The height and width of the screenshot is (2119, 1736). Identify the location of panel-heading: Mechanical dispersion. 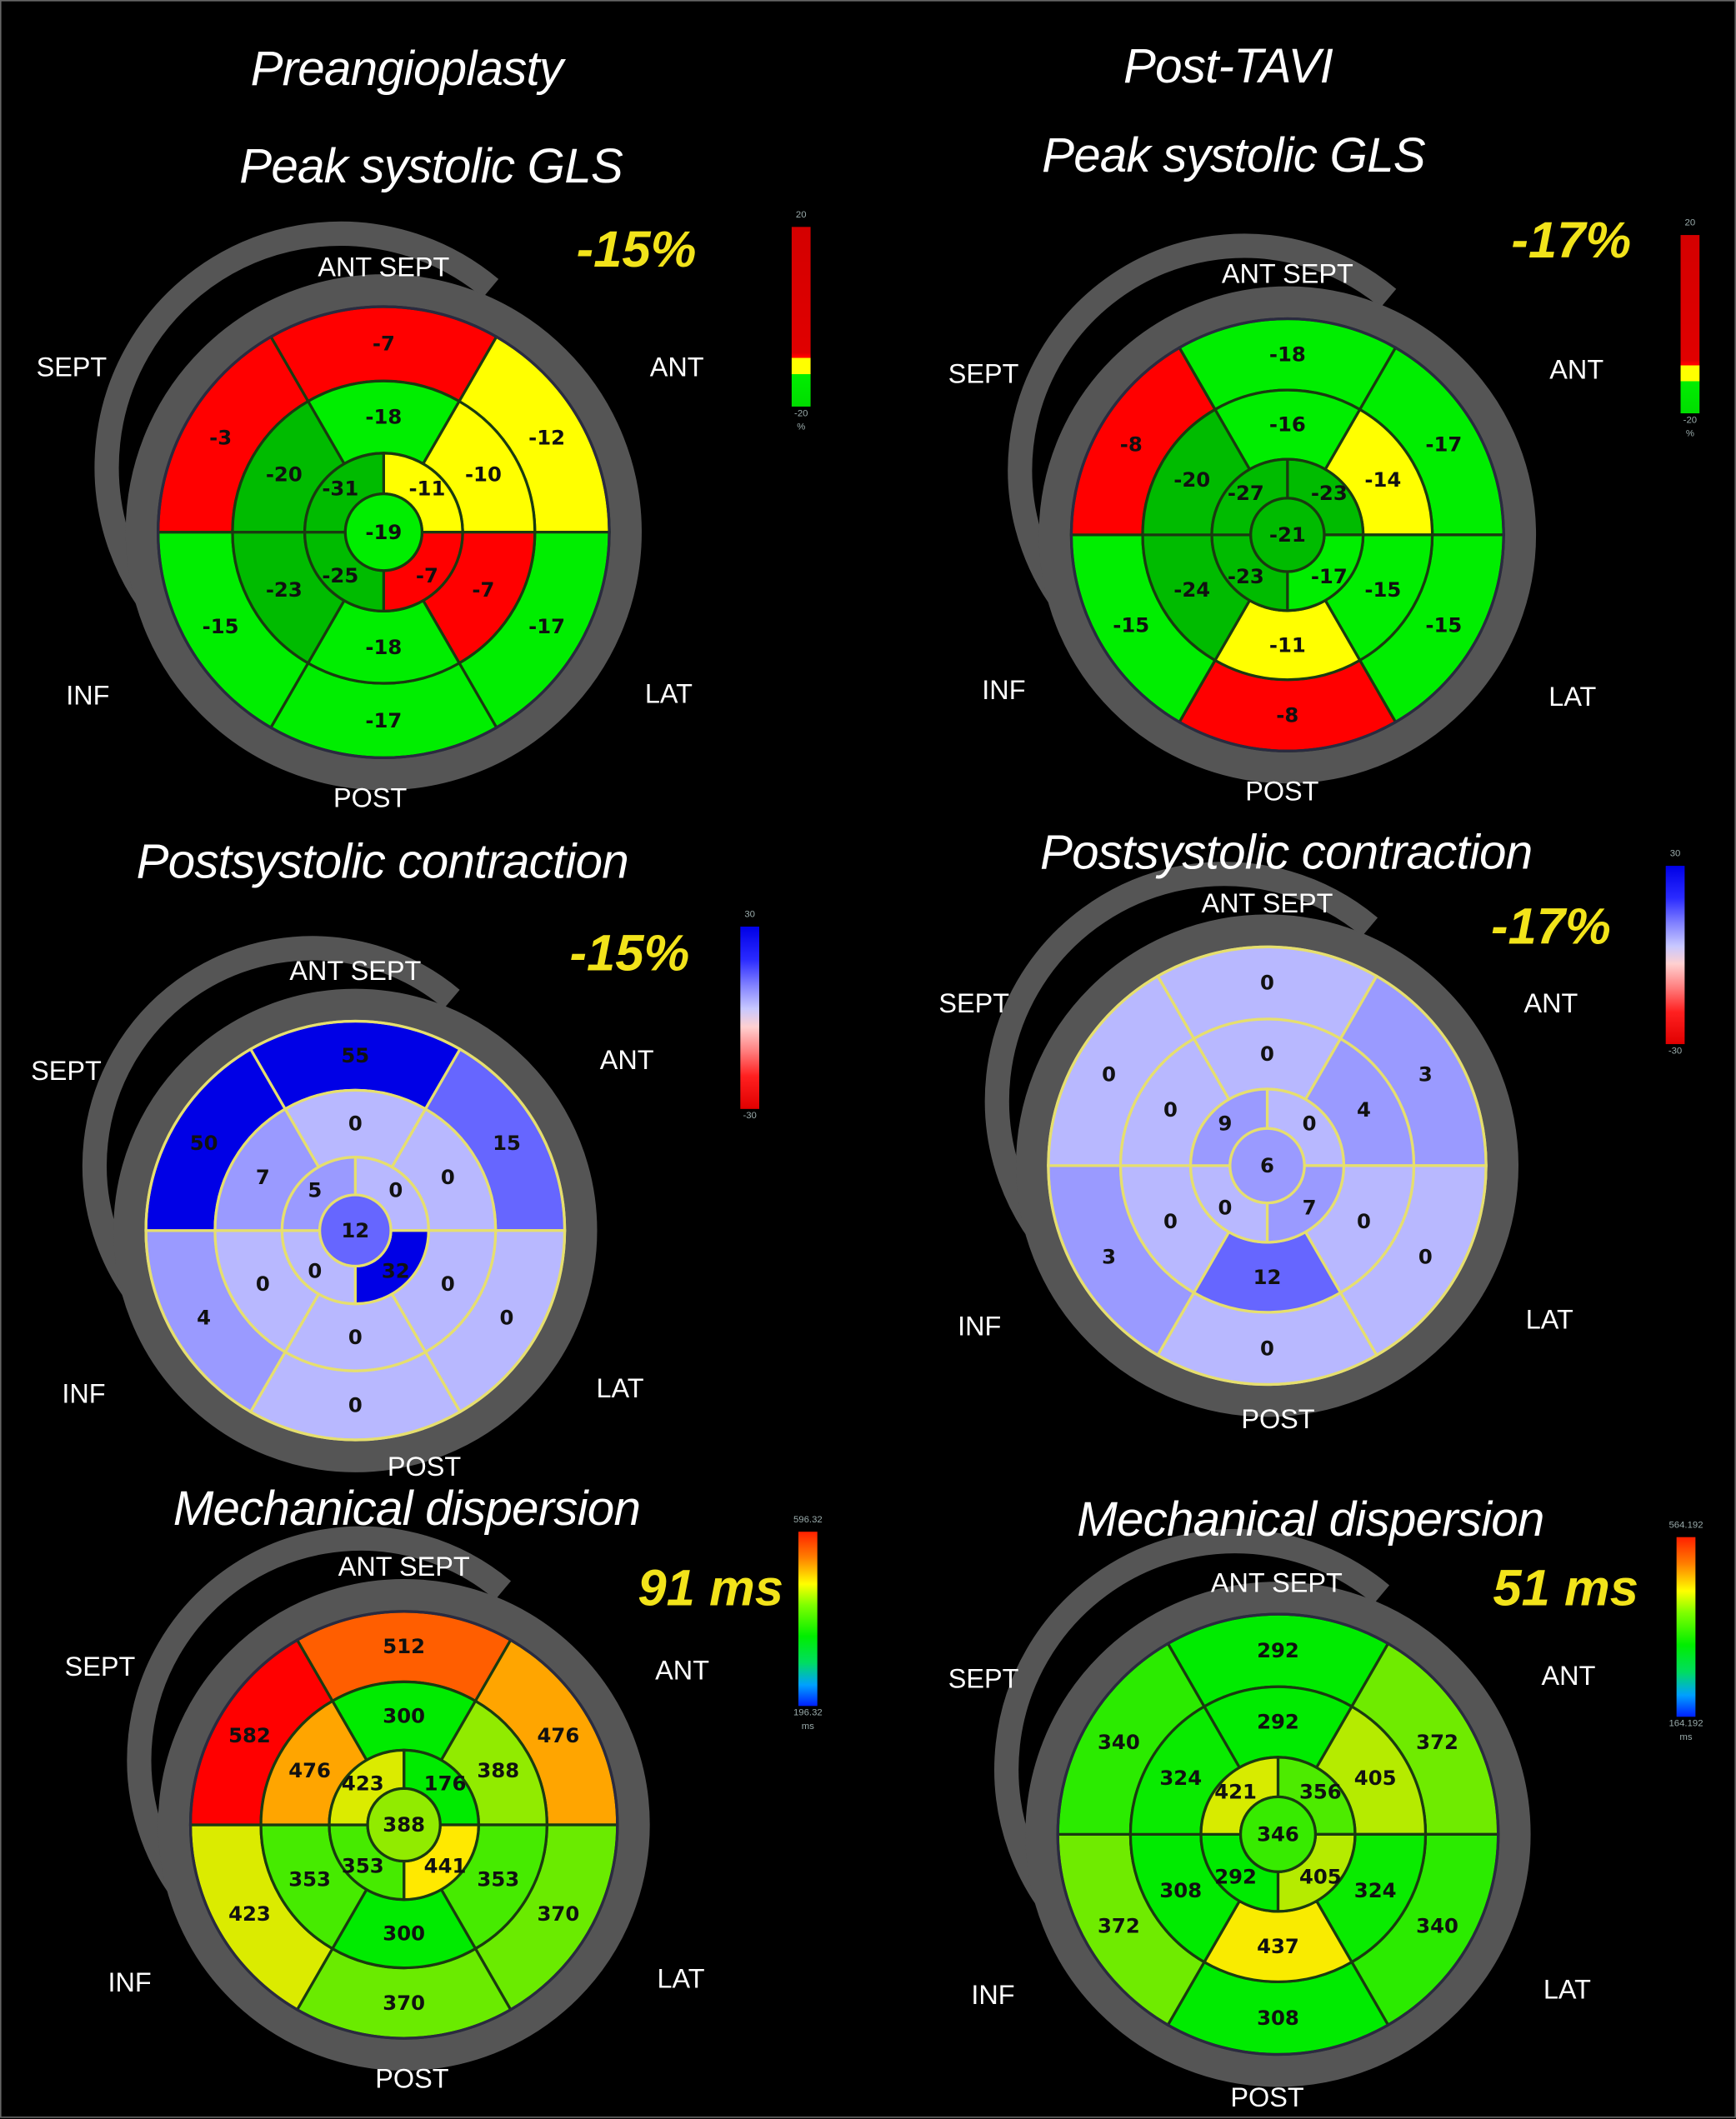
(407, 1508).